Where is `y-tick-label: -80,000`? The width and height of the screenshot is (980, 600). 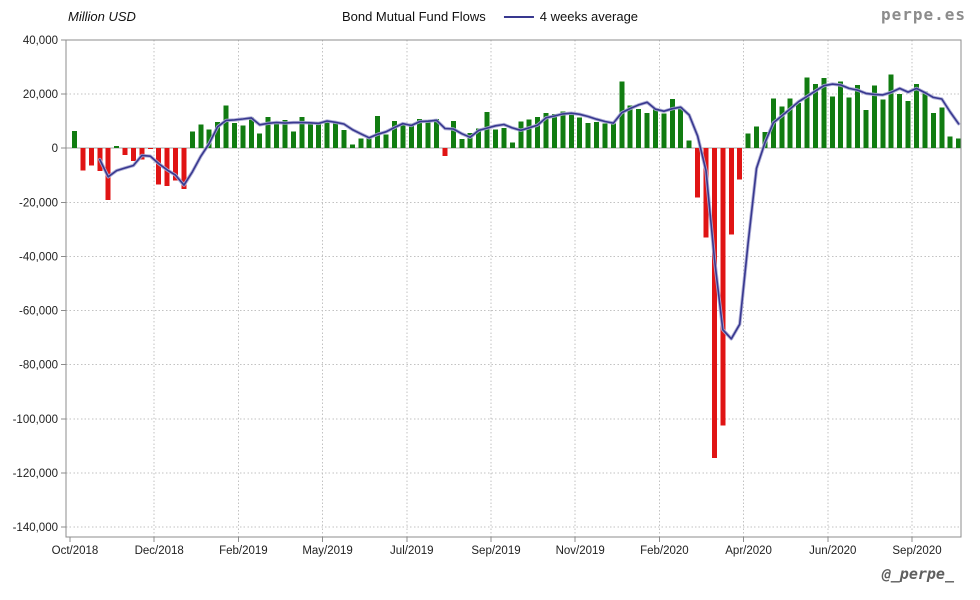
y-tick-label: -80,000 is located at coordinates (38, 366).